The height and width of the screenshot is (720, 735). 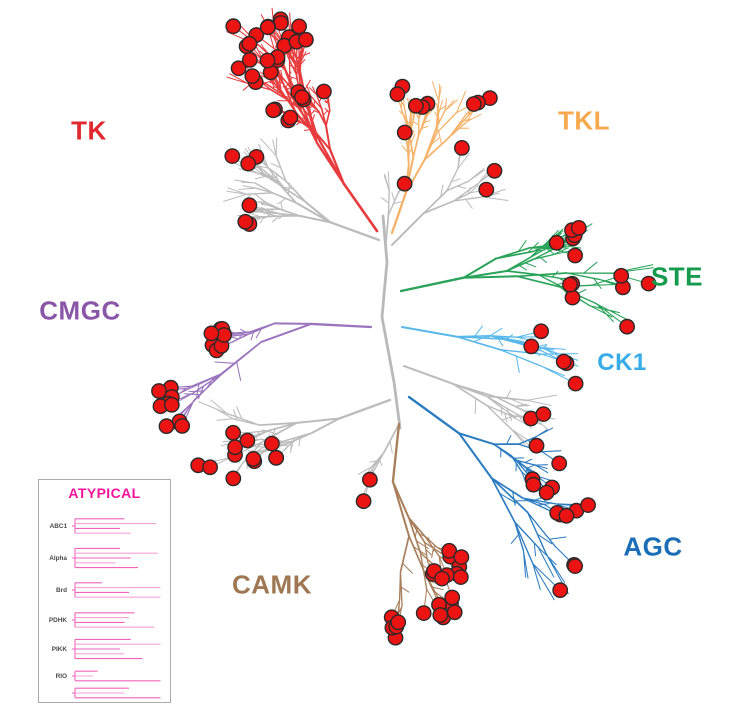 What do you see at coordinates (61, 590) in the screenshot?
I see `inset-family-label: Brd` at bounding box center [61, 590].